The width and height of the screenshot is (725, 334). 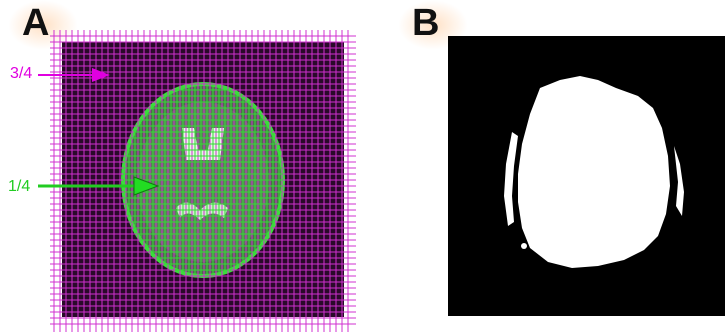 What do you see at coordinates (426, 23) in the screenshot?
I see `panel-b-letter: B` at bounding box center [426, 23].